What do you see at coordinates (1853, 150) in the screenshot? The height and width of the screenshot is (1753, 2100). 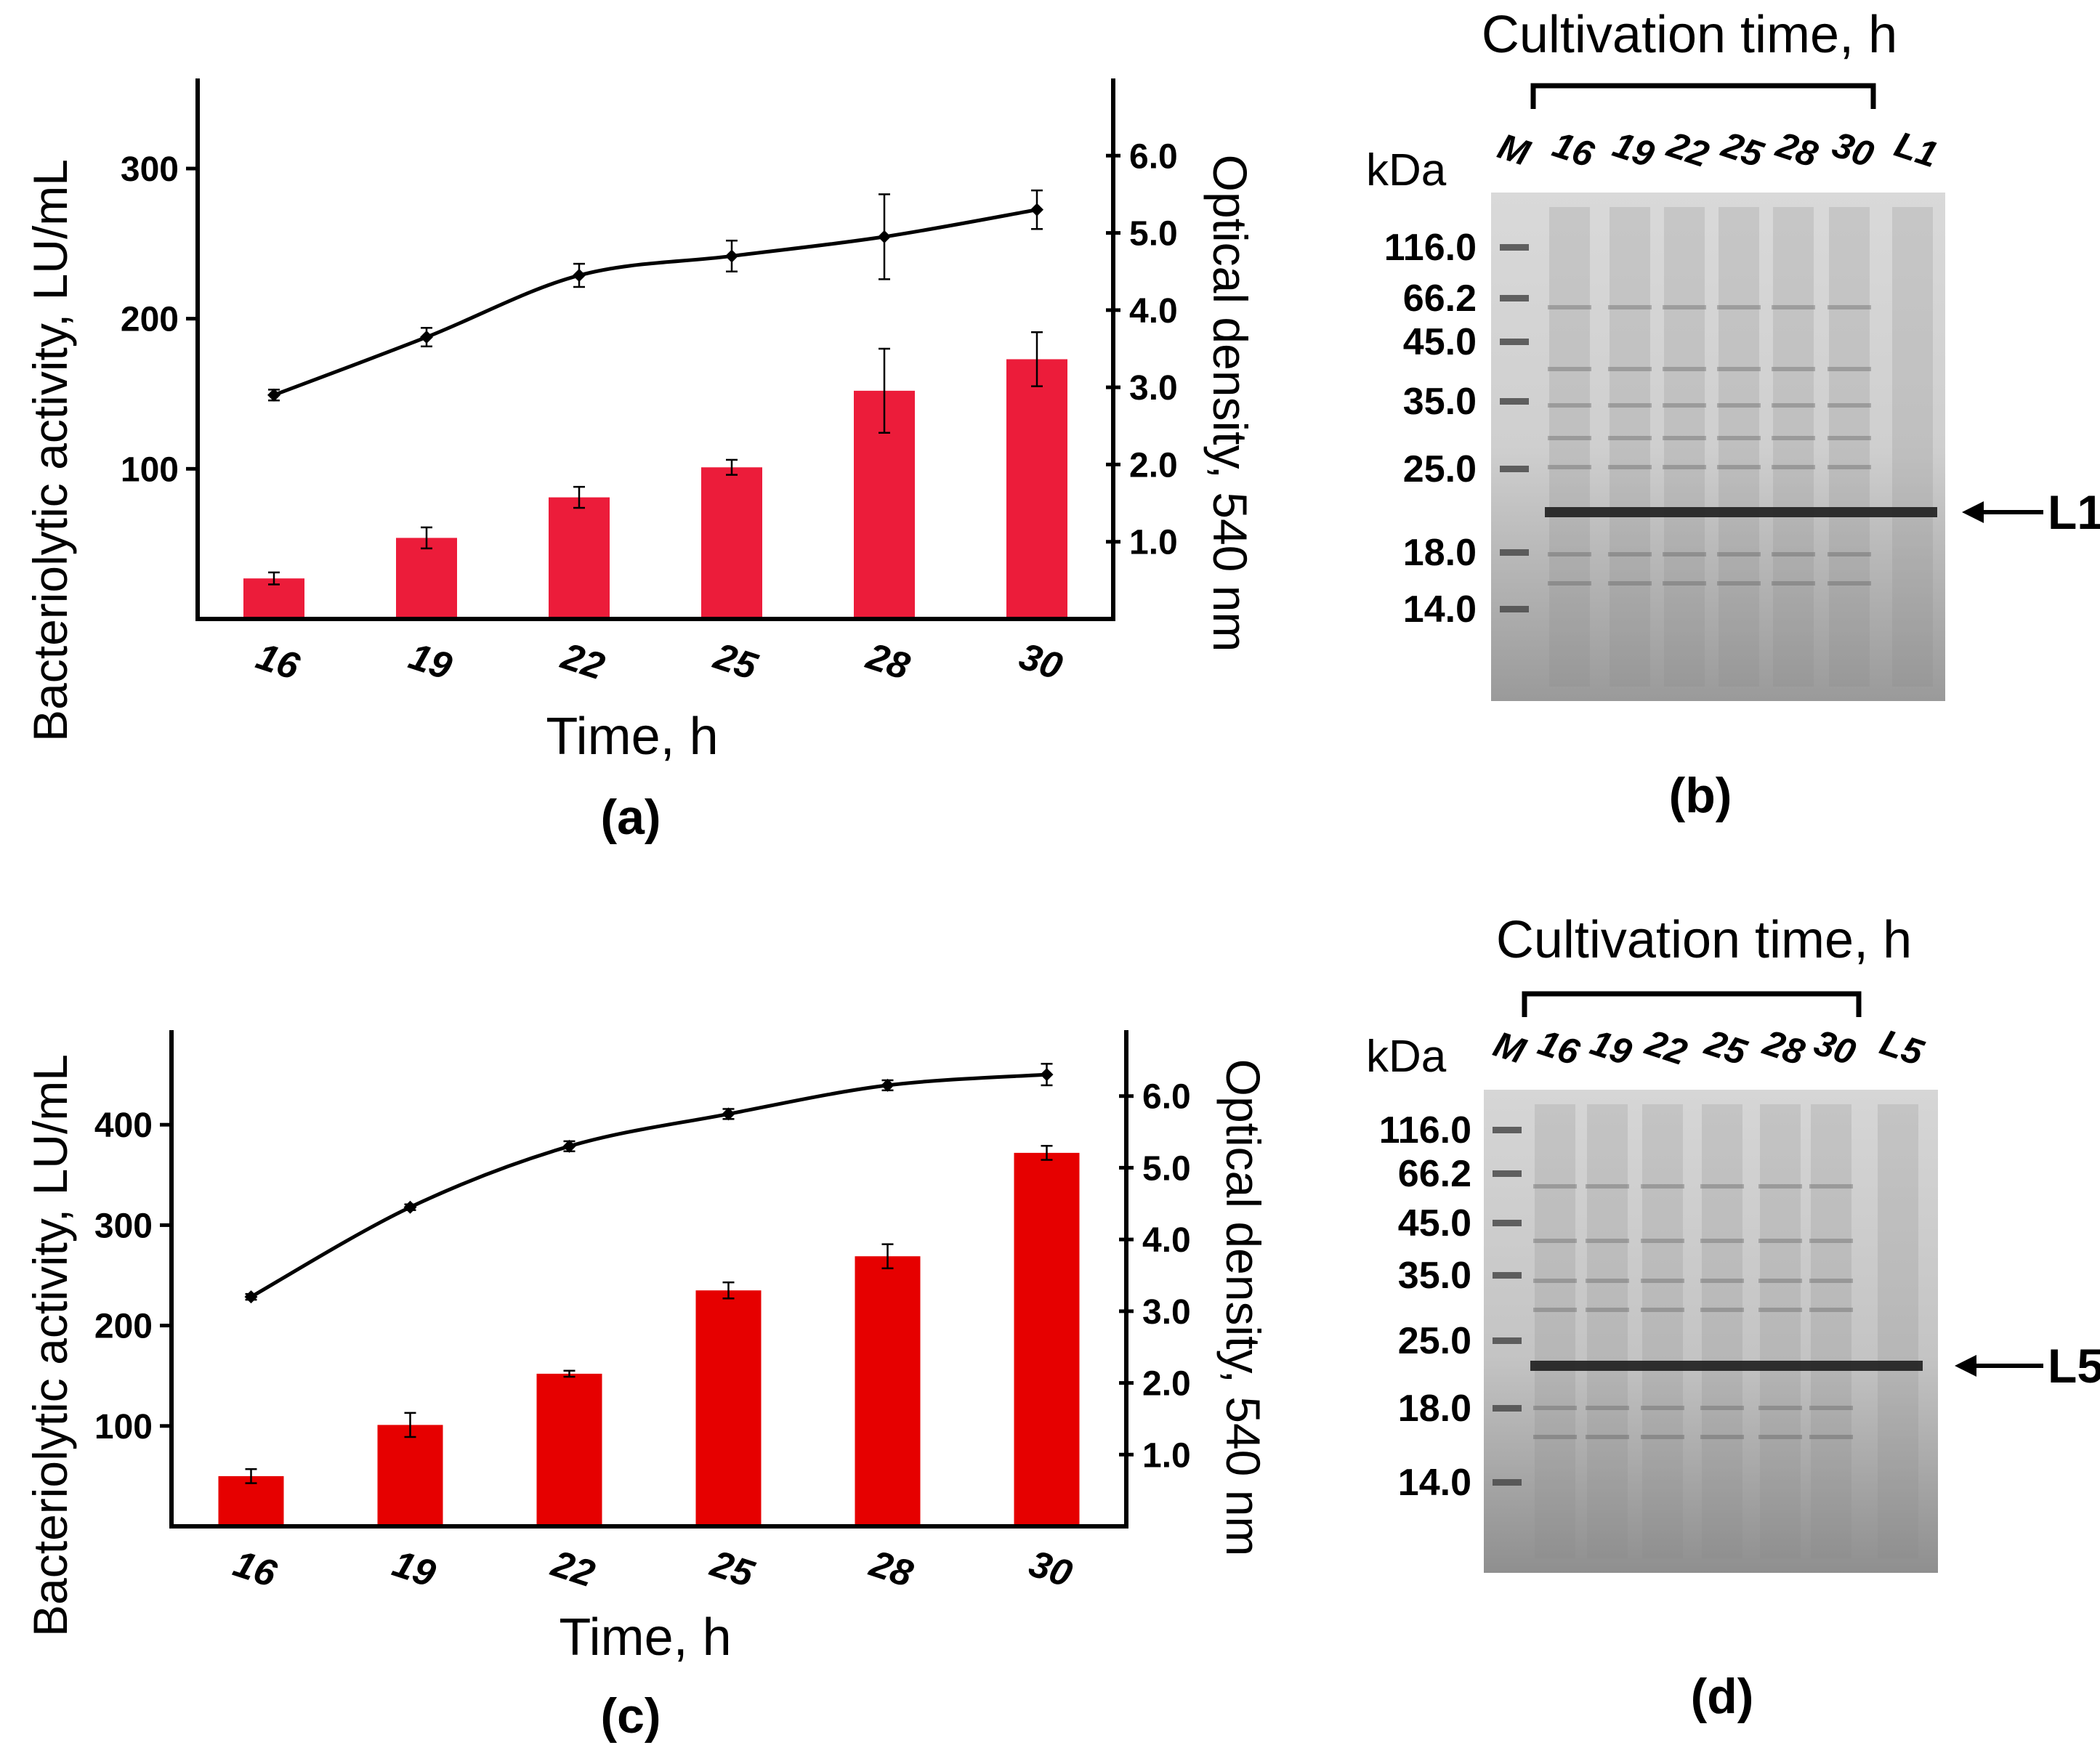 I see `gel-lane-label: 30` at bounding box center [1853, 150].